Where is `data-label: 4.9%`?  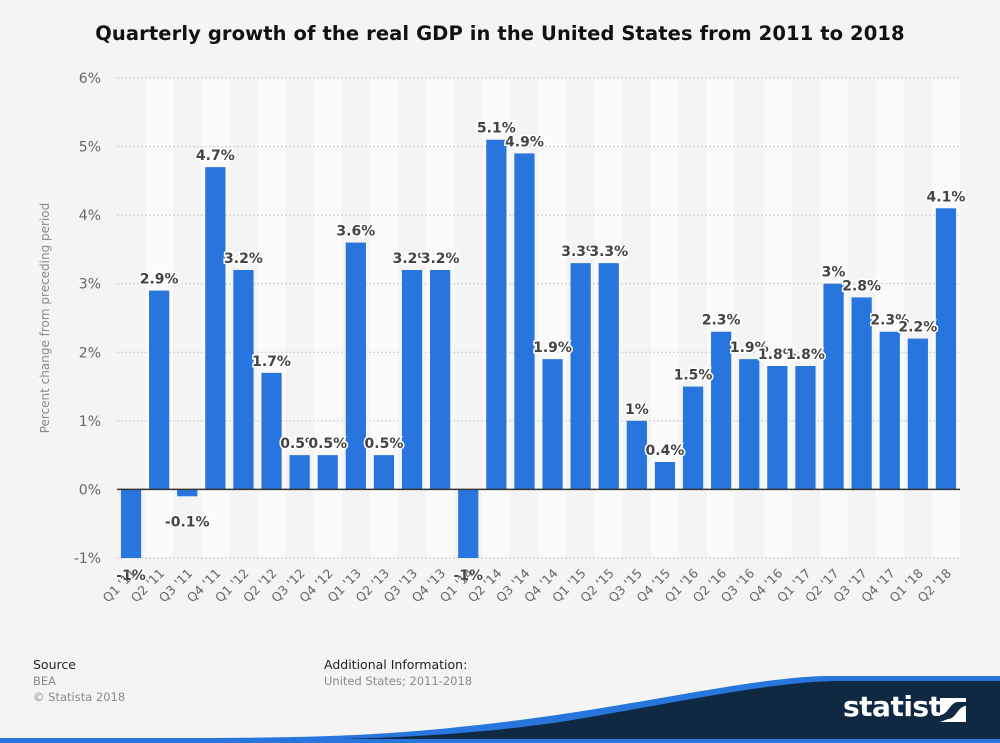
data-label: 4.9% is located at coordinates (524, 142).